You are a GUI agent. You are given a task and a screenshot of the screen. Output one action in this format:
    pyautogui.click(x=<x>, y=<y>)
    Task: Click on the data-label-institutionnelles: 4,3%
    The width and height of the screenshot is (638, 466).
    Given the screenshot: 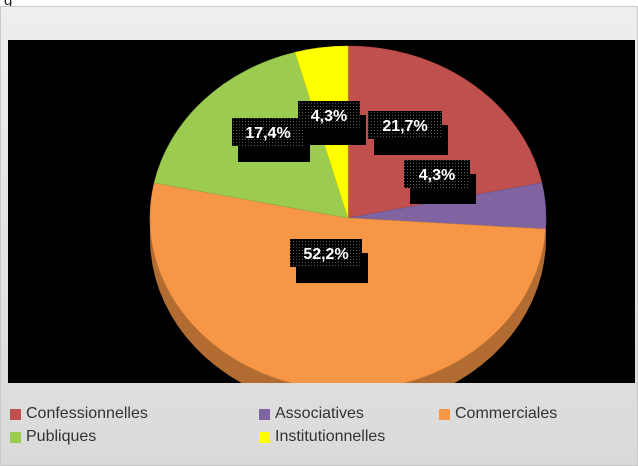 What is the action you would take?
    pyautogui.click(x=332, y=123)
    